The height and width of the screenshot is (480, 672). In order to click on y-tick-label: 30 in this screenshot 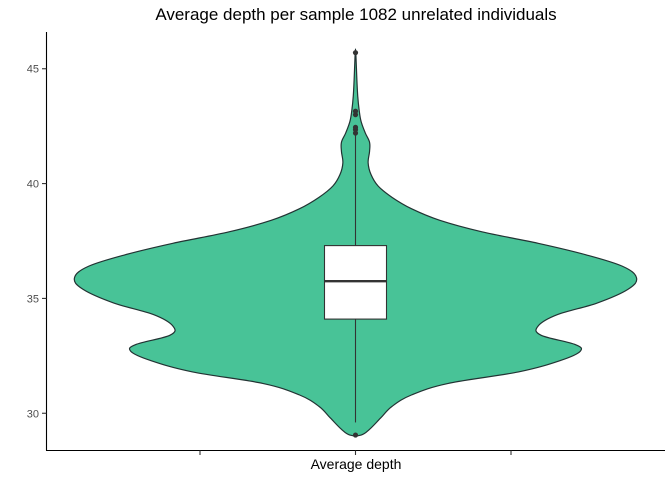, I will do `click(33, 414)`.